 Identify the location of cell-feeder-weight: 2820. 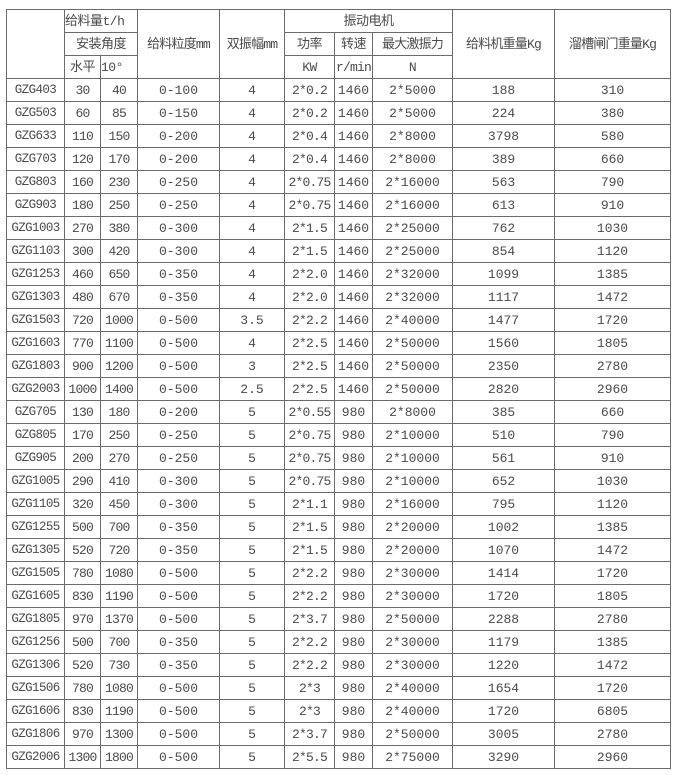
(504, 389).